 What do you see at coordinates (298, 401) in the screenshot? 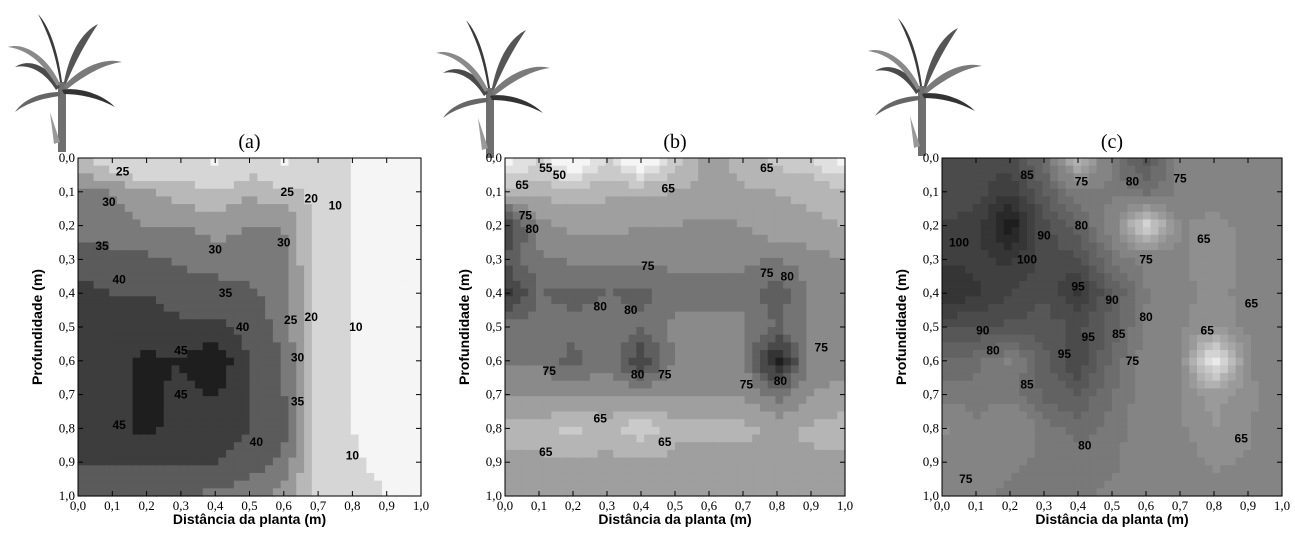
I see `contour-value-label: 35` at bounding box center [298, 401].